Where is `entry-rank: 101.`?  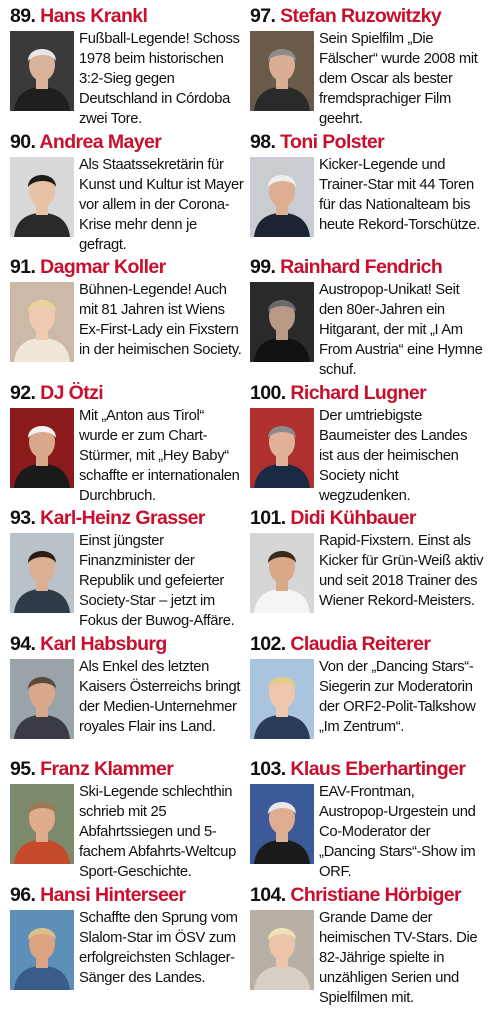
entry-rank: 101. is located at coordinates (268, 518).